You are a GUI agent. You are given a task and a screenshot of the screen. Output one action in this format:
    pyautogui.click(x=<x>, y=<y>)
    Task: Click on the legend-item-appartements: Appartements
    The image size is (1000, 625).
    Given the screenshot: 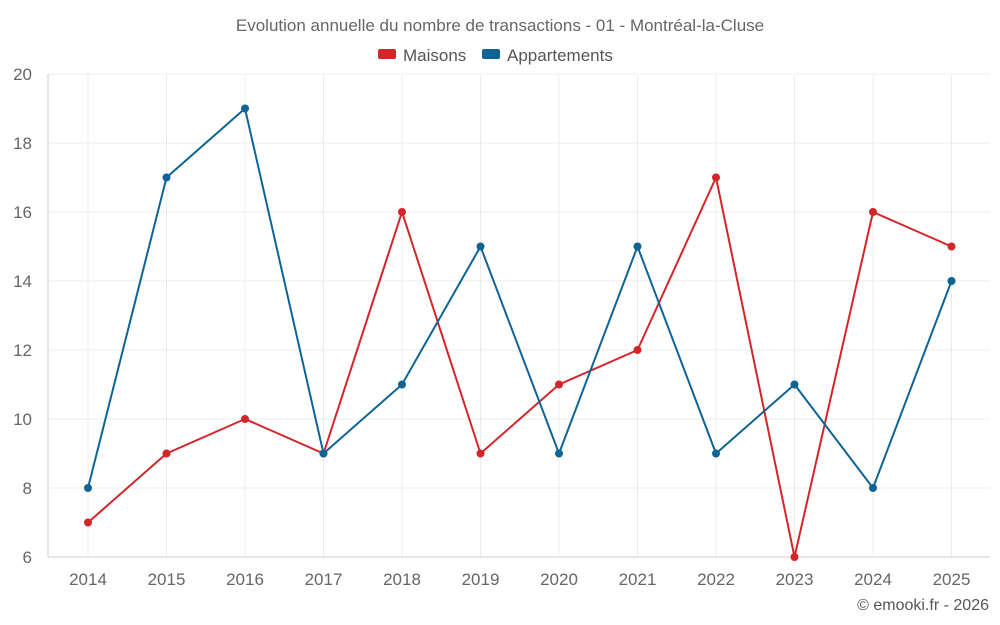 What is the action you would take?
    pyautogui.click(x=547, y=55)
    